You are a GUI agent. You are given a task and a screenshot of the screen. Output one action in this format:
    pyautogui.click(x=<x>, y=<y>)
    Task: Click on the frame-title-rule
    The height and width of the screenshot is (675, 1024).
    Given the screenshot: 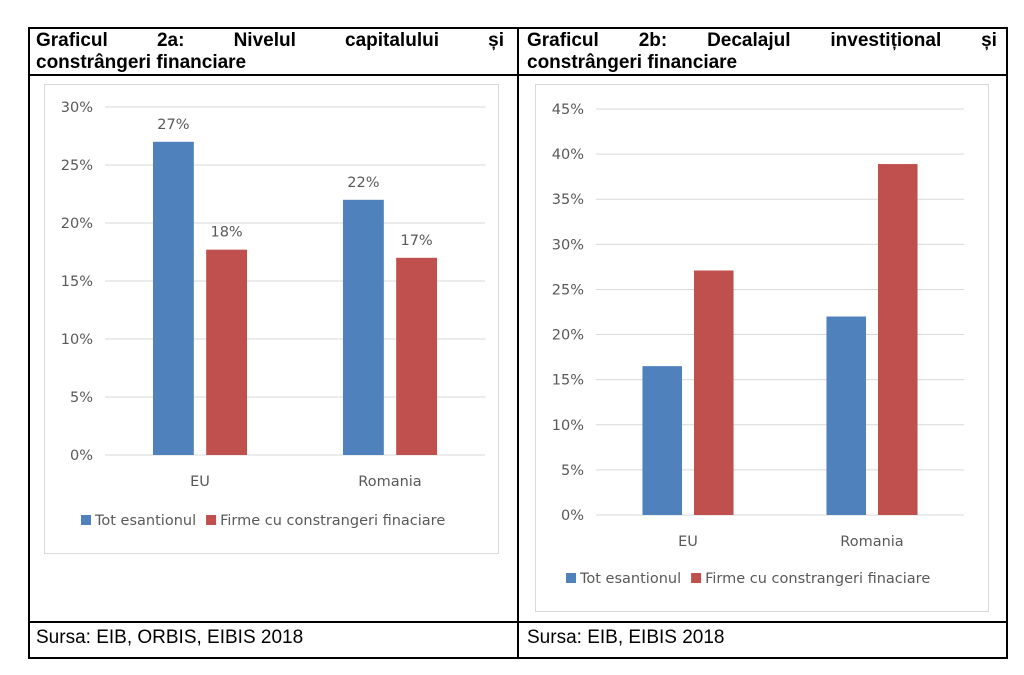 What is the action you would take?
    pyautogui.click(x=518, y=75)
    